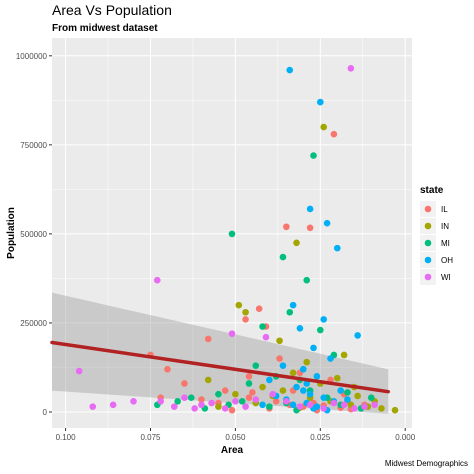 The image size is (474, 474). I want to click on chart-subtitle: From midwest dataset, so click(105, 28).